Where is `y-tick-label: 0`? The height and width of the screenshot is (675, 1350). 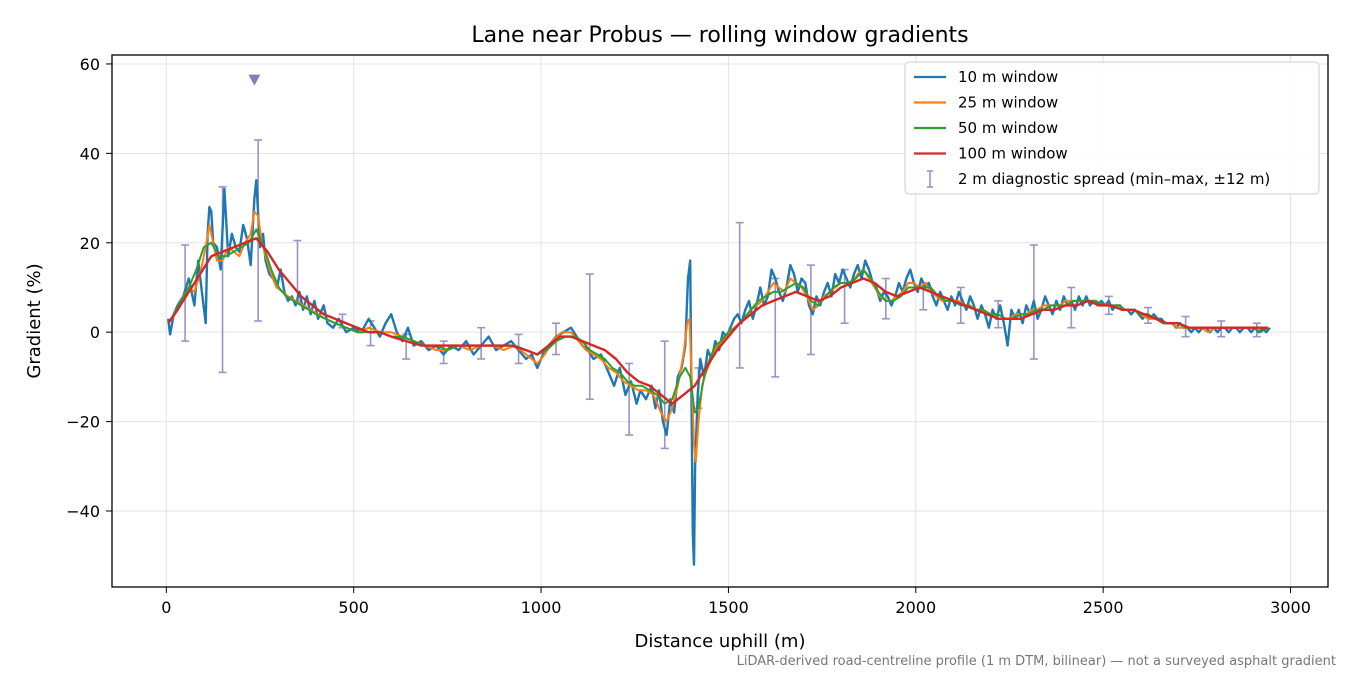
y-tick-label: 0 is located at coordinates (95, 332).